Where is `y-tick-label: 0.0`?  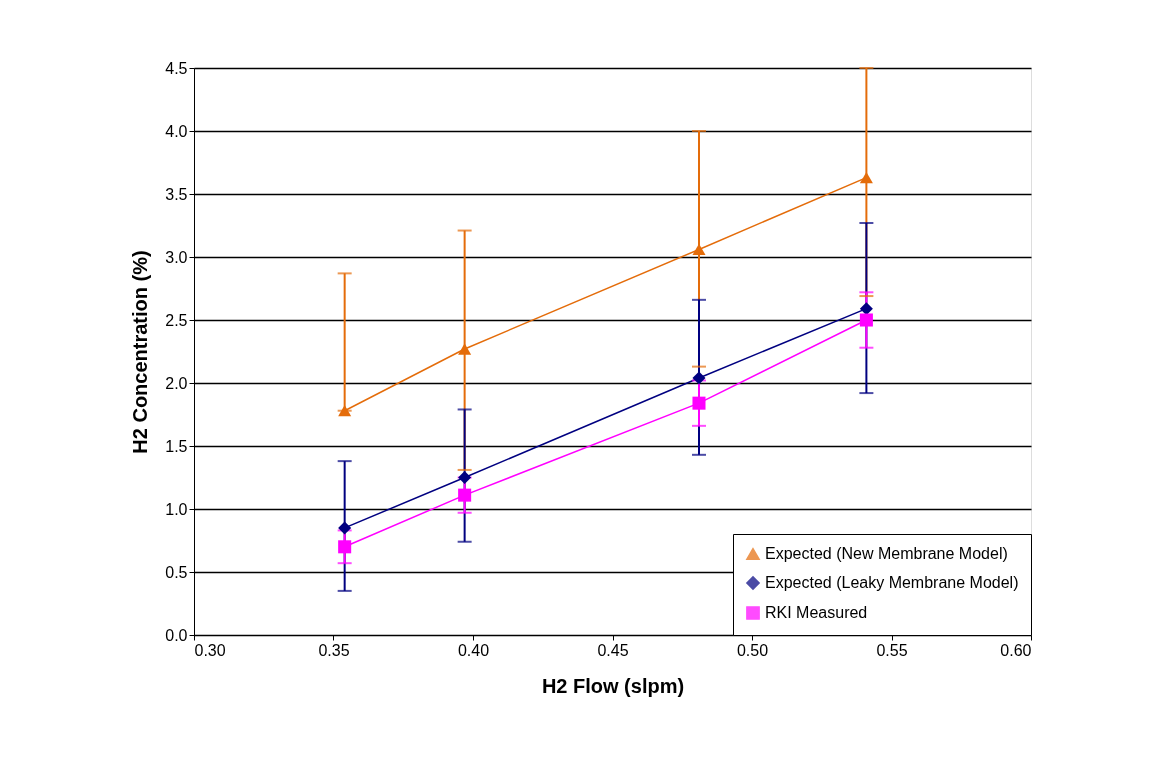 y-tick-label: 0.0 is located at coordinates (176, 635).